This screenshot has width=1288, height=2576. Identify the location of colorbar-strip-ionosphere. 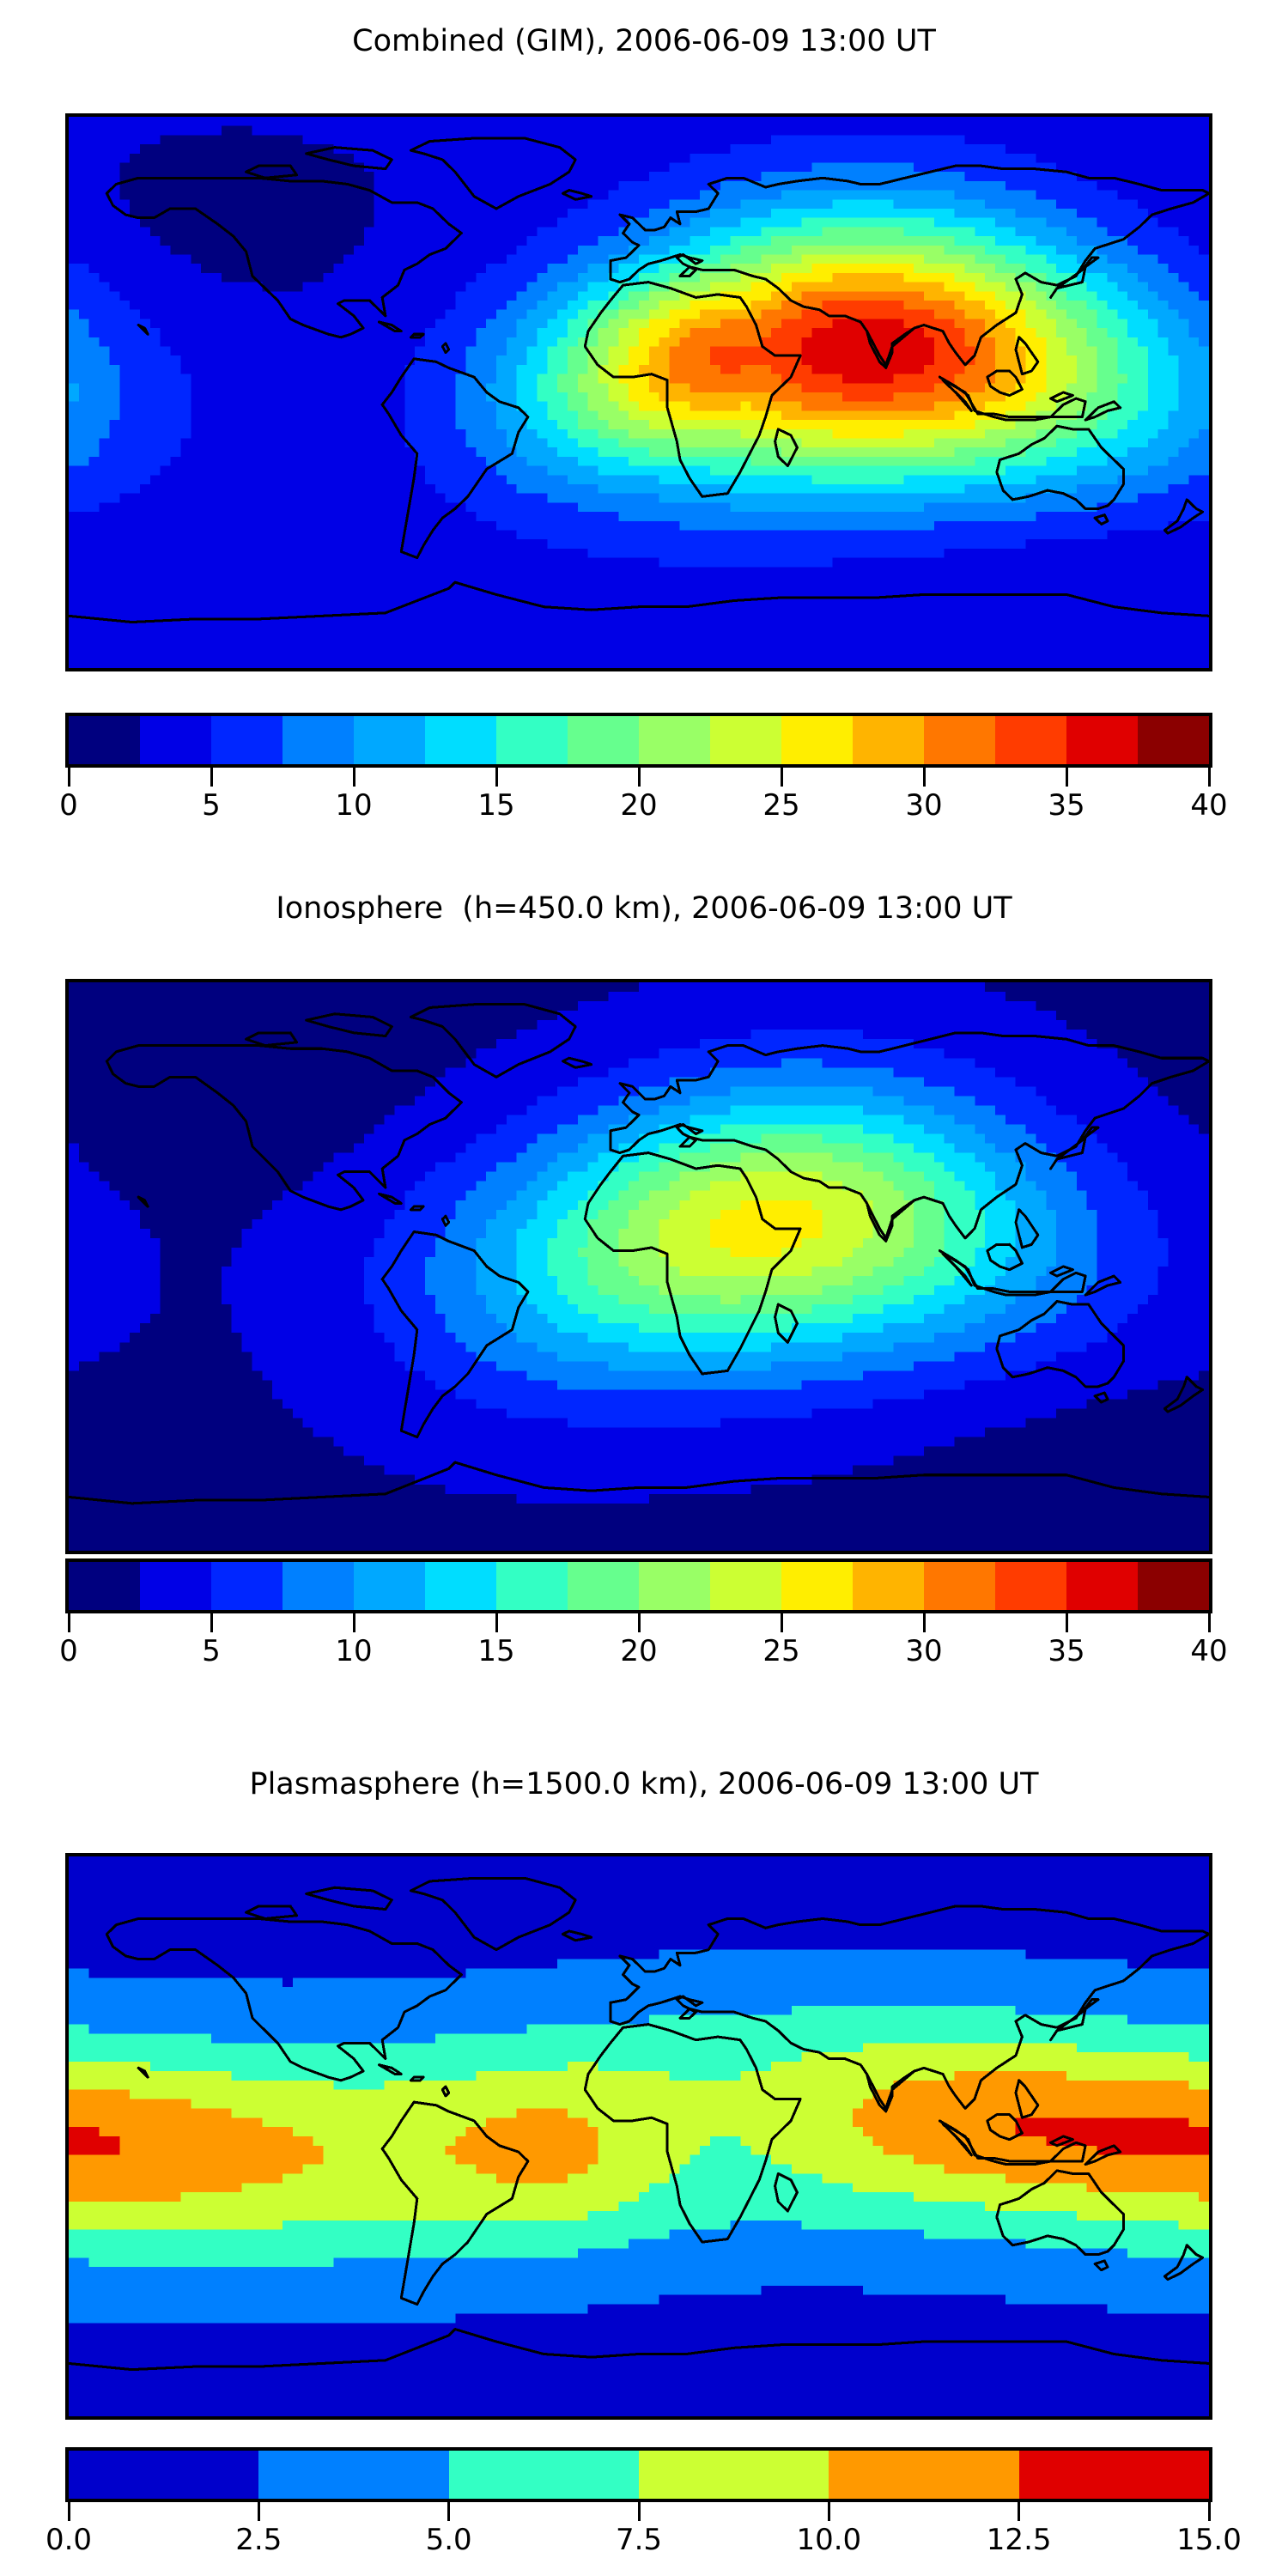
(638, 1586).